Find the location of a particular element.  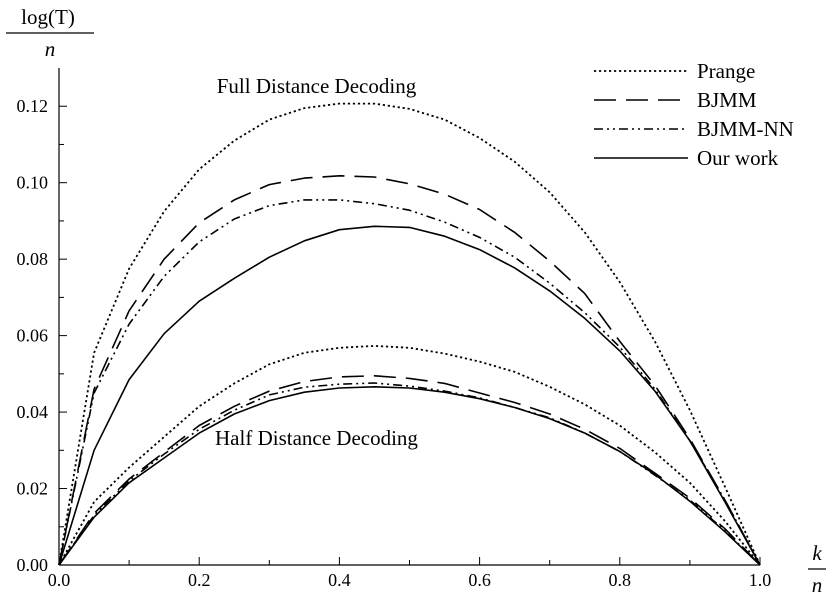

y-tick-label: 0.08 is located at coordinates (33, 259).